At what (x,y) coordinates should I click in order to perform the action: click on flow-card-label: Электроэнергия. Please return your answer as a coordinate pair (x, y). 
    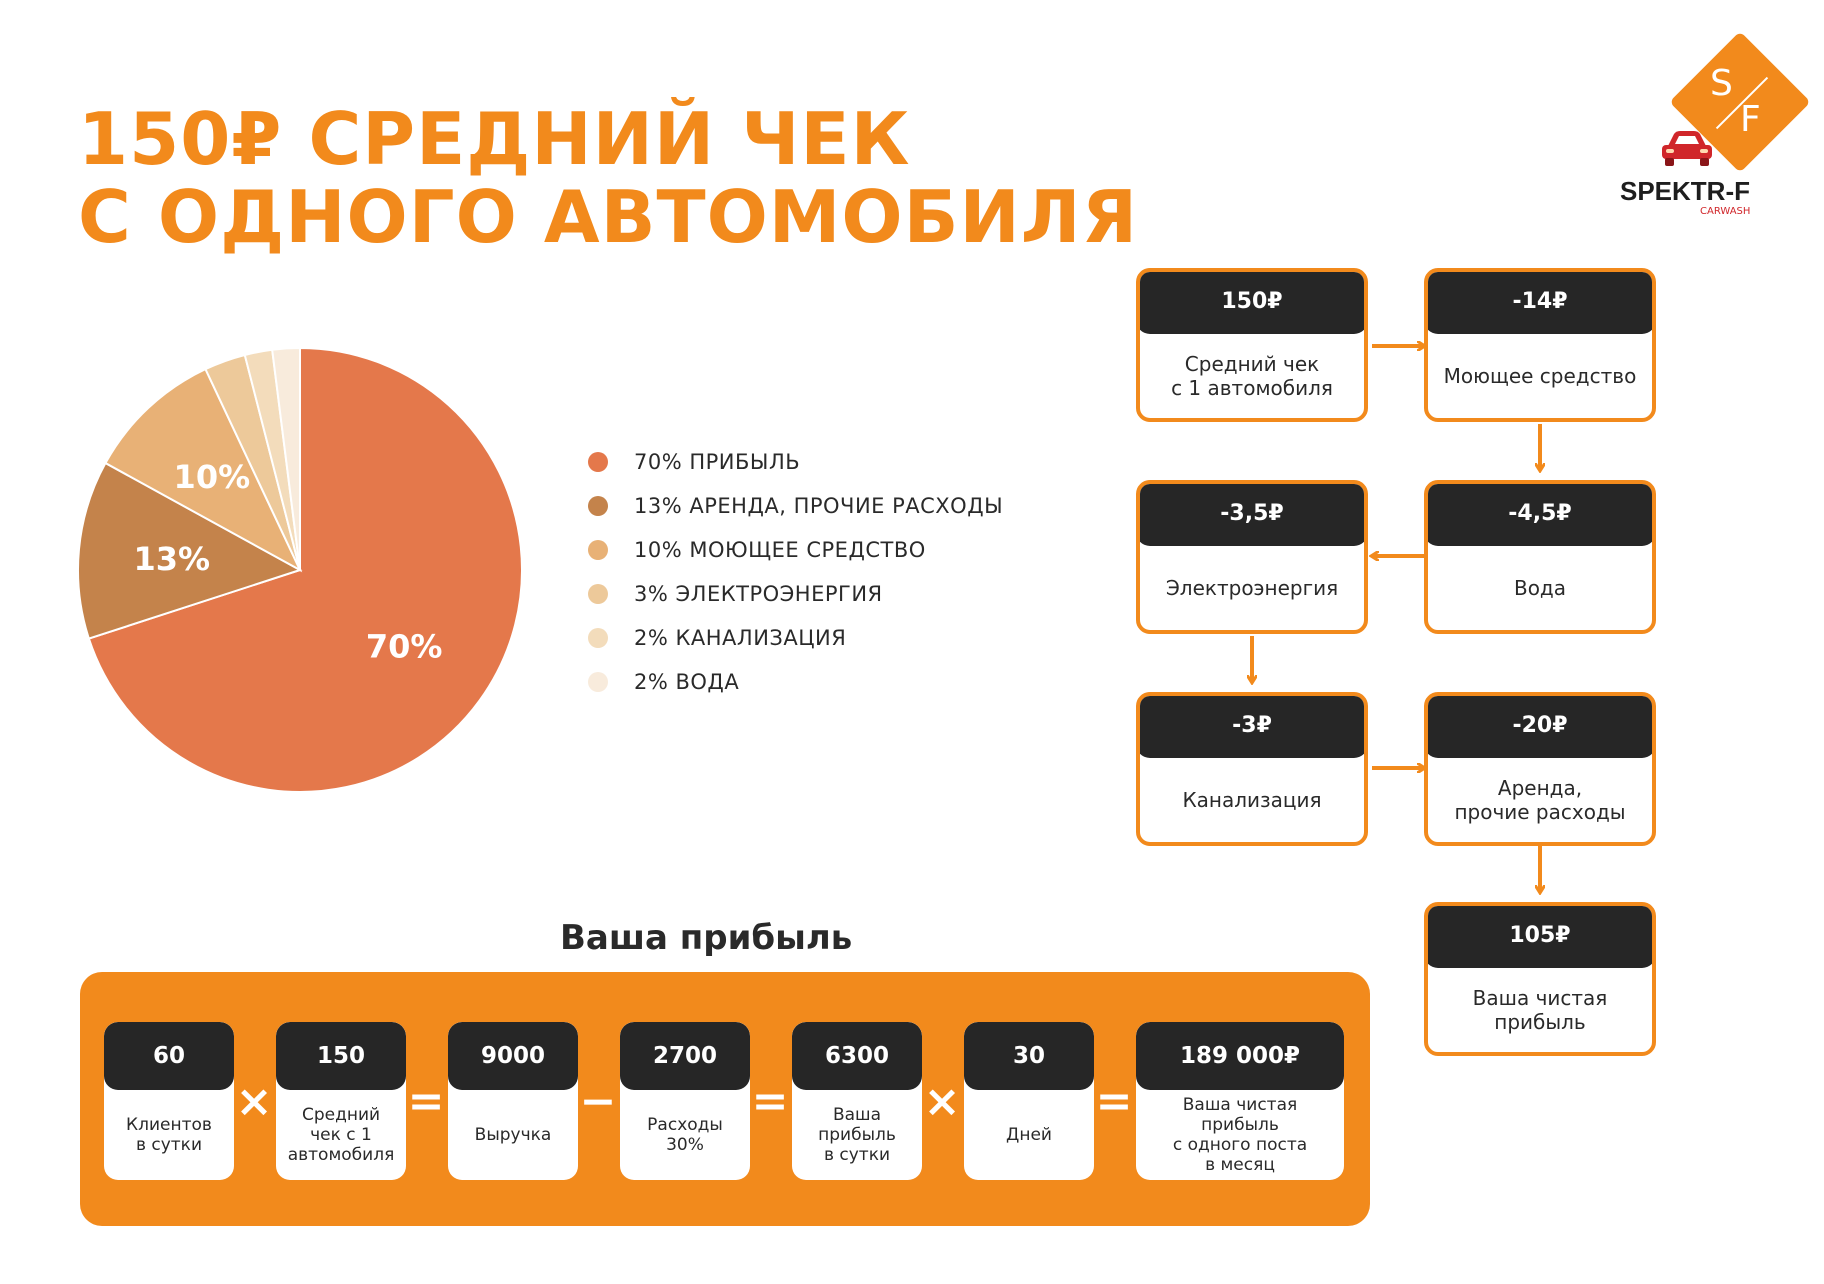
    Looking at the image, I should click on (1252, 588).